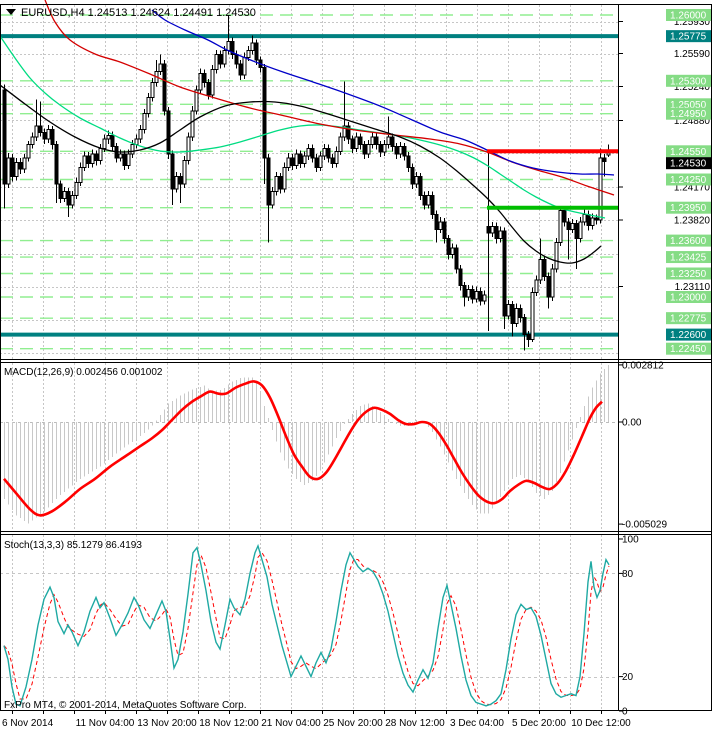 This screenshot has width=712, height=732. I want to click on teal-level-price-label: 1.22600, so click(688, 335).